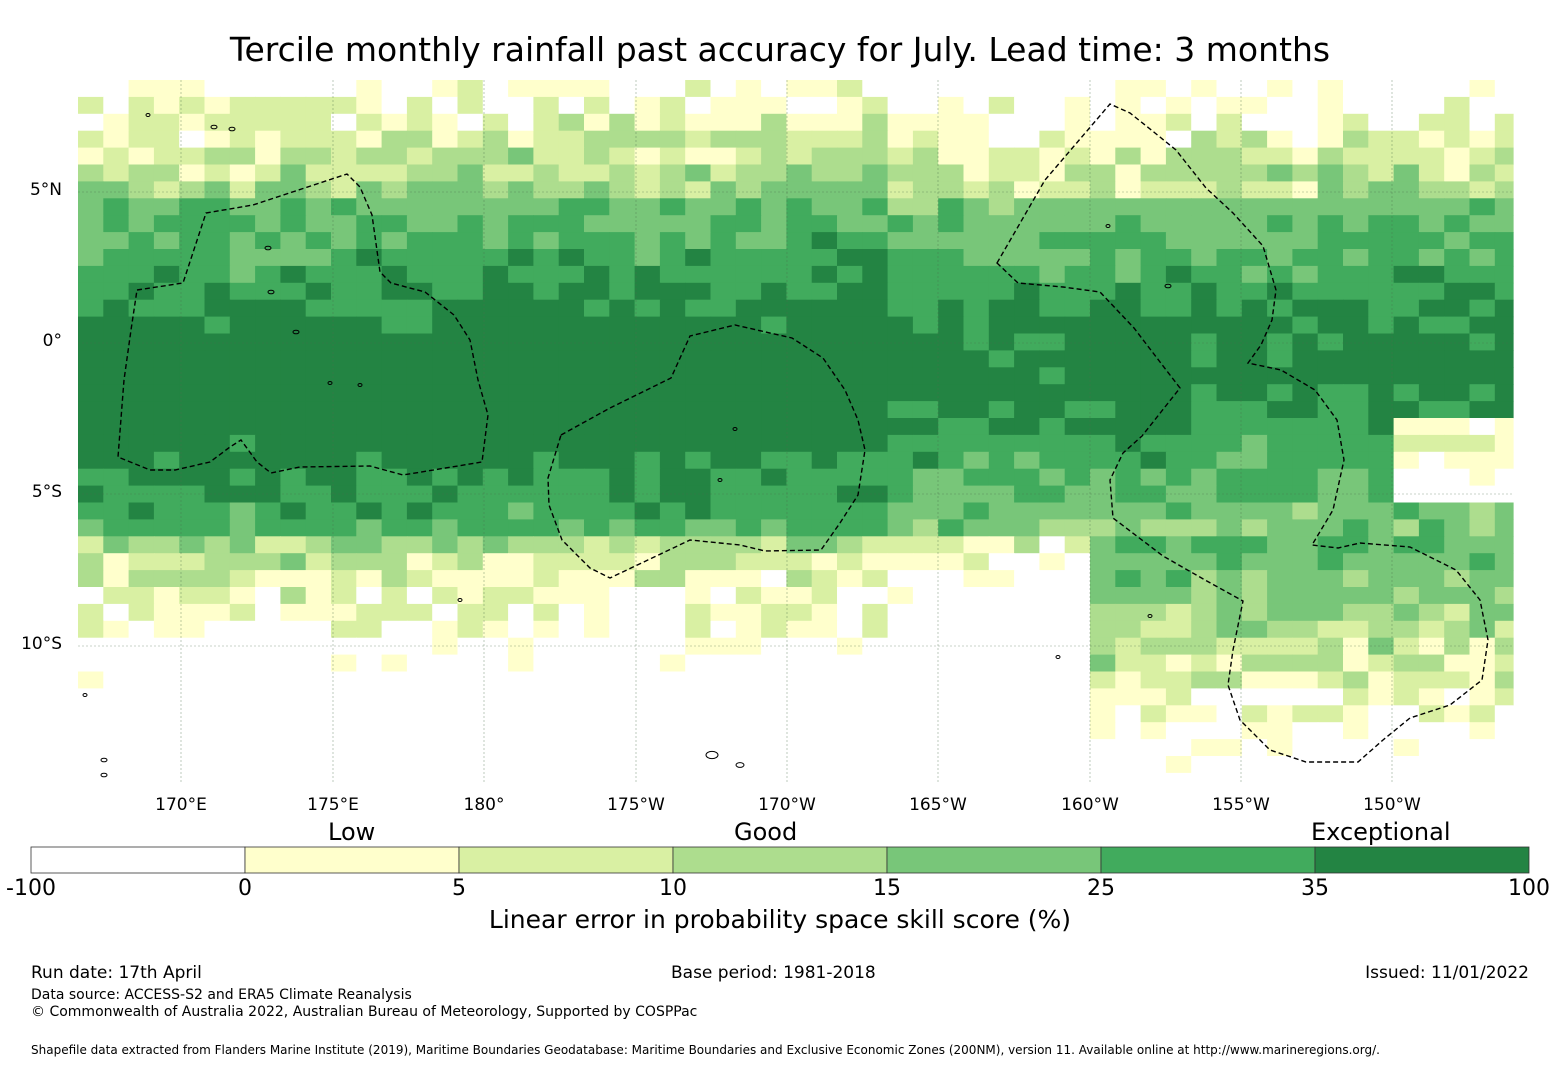  What do you see at coordinates (773, 973) in the screenshot?
I see `base-period: Base period: 1981-2018` at bounding box center [773, 973].